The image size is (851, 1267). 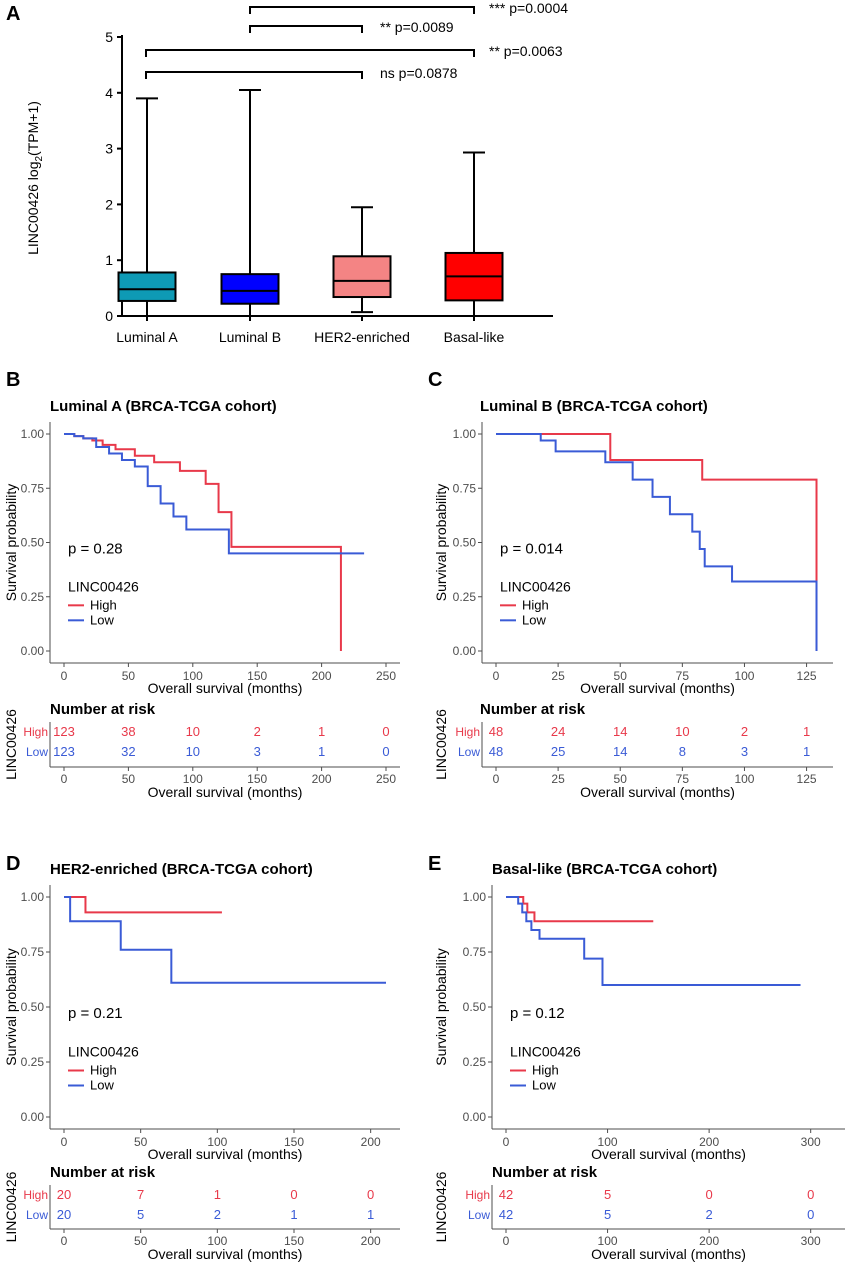 What do you see at coordinates (95, 1013) in the screenshot?
I see `p-value-label: p = 0.21` at bounding box center [95, 1013].